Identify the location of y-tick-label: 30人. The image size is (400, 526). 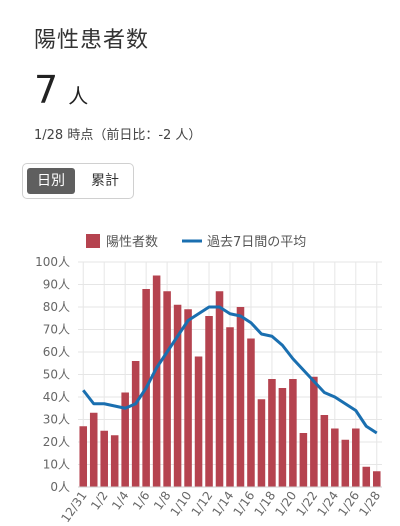
(56, 420).